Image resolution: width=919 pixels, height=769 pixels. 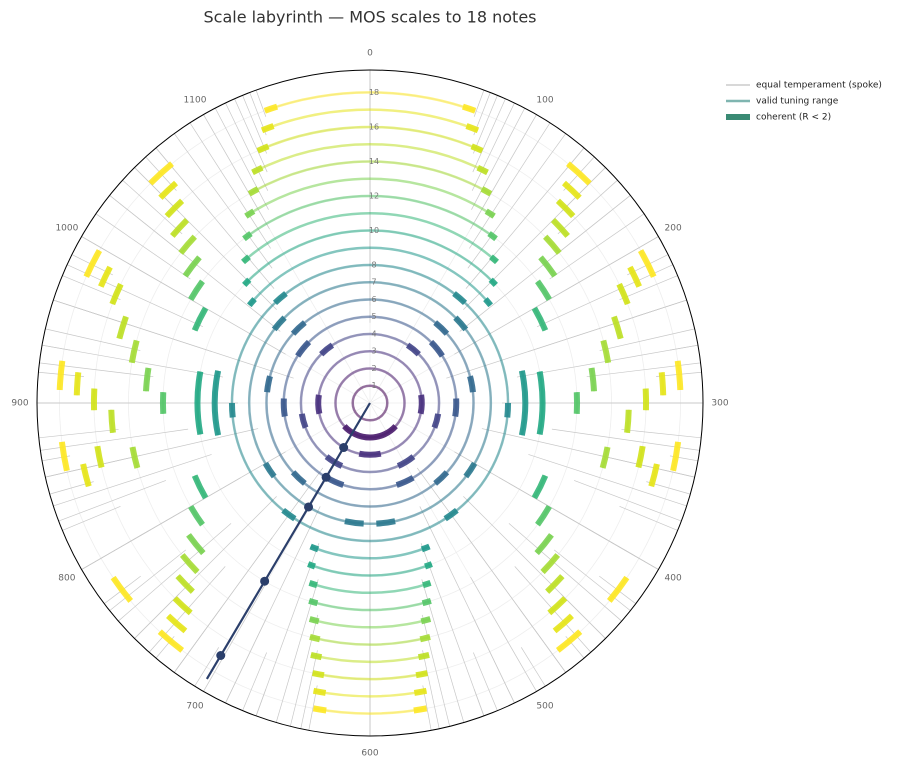 I want to click on radial-tick-label: 10, so click(x=374, y=230).